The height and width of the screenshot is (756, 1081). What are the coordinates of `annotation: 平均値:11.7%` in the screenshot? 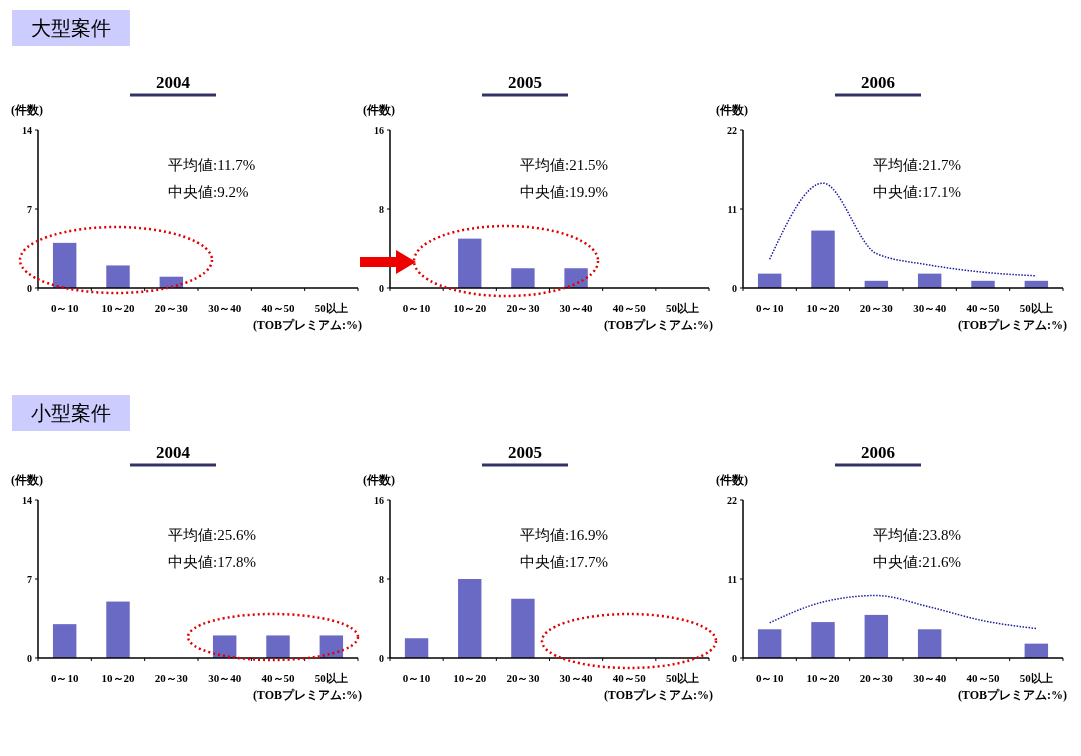 It's located at (212, 165).